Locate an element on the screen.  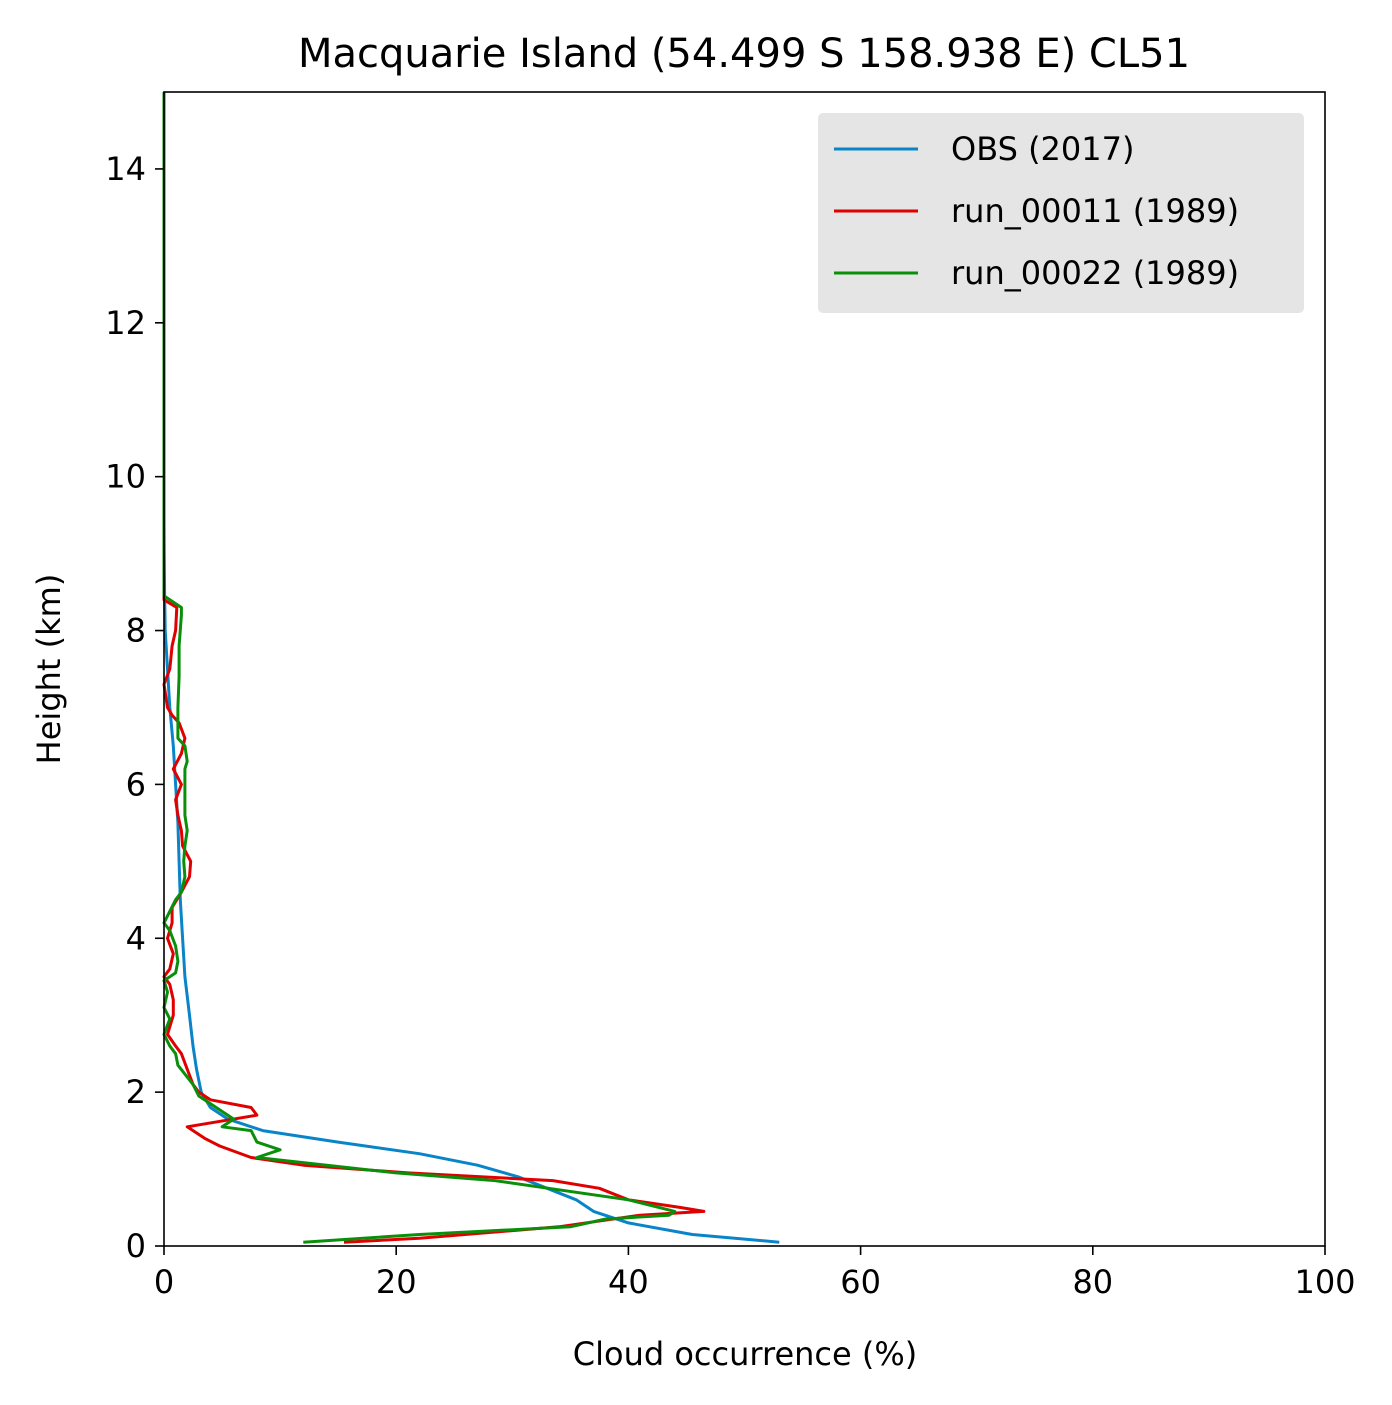
x-tick-label: 20 is located at coordinates (396, 1282).